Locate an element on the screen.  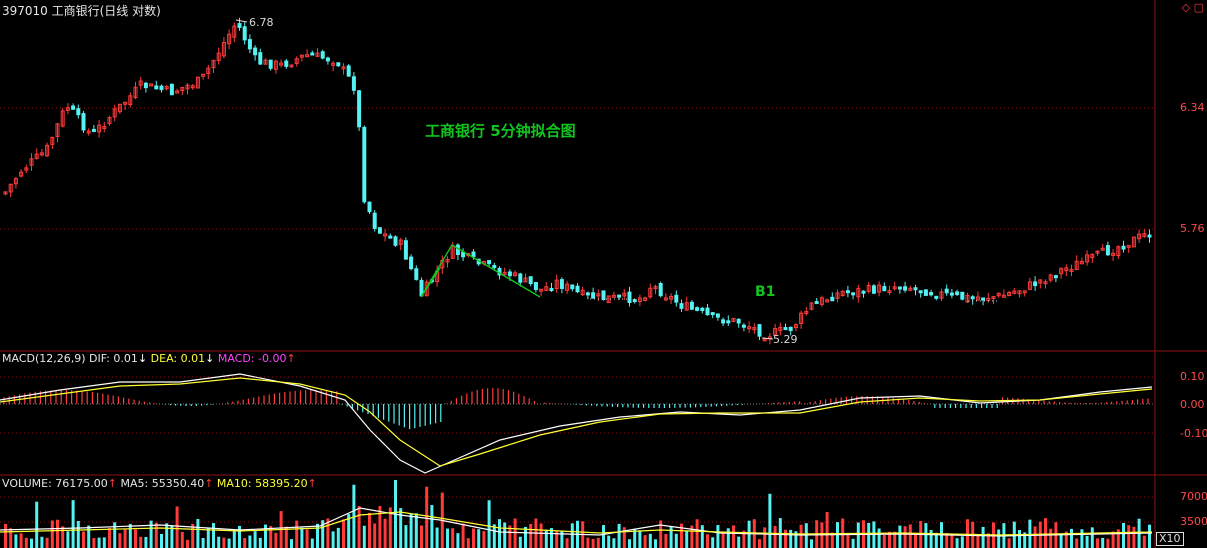
maximize-icon: ▢ is located at coordinates (1198, 7).